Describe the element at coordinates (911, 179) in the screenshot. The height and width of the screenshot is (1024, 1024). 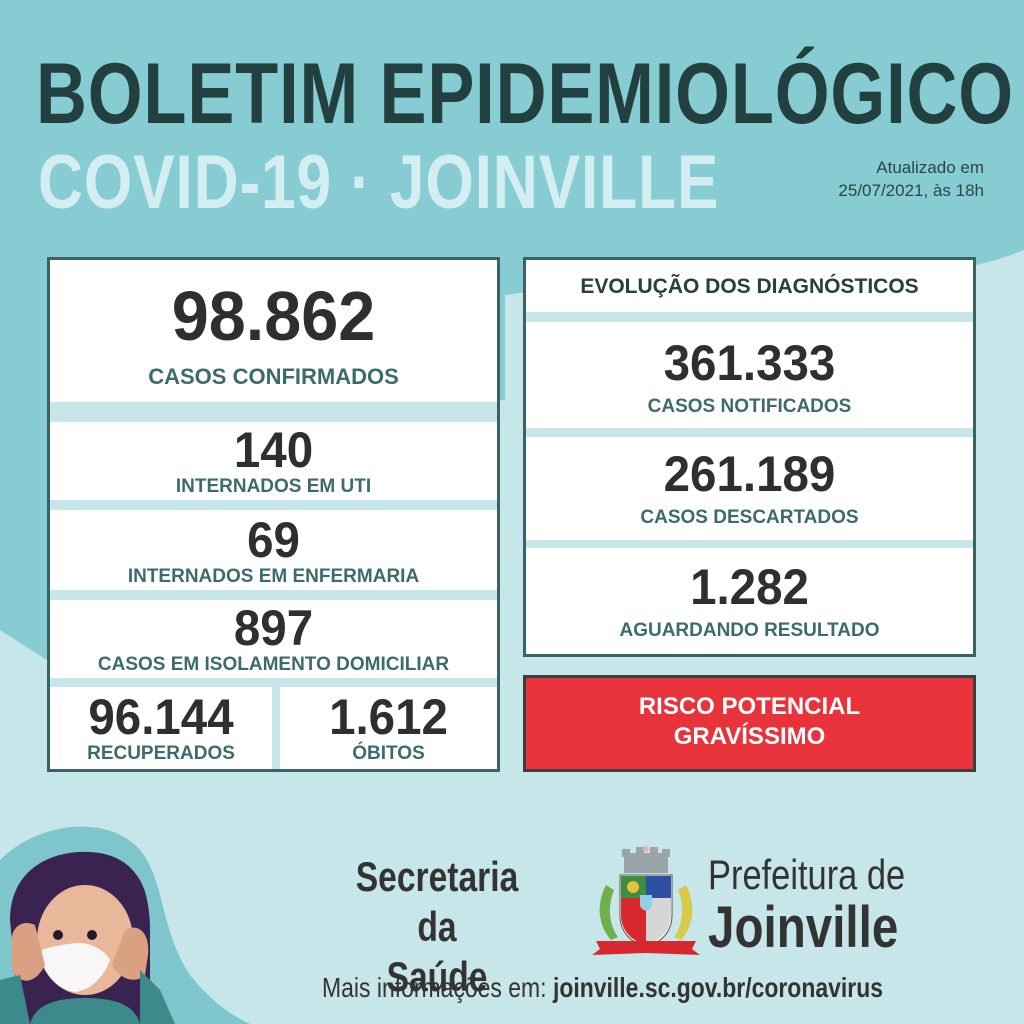
I see `update-timestamp: Atualizado em 25/07/2021, às 18h` at that location.